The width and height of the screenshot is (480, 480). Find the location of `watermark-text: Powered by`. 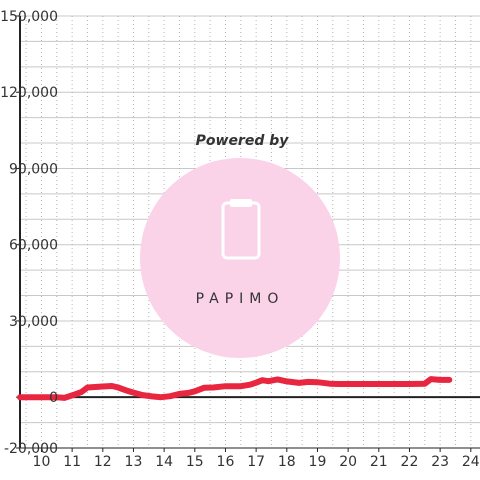

watermark-text: Powered by is located at coordinates (243, 141).